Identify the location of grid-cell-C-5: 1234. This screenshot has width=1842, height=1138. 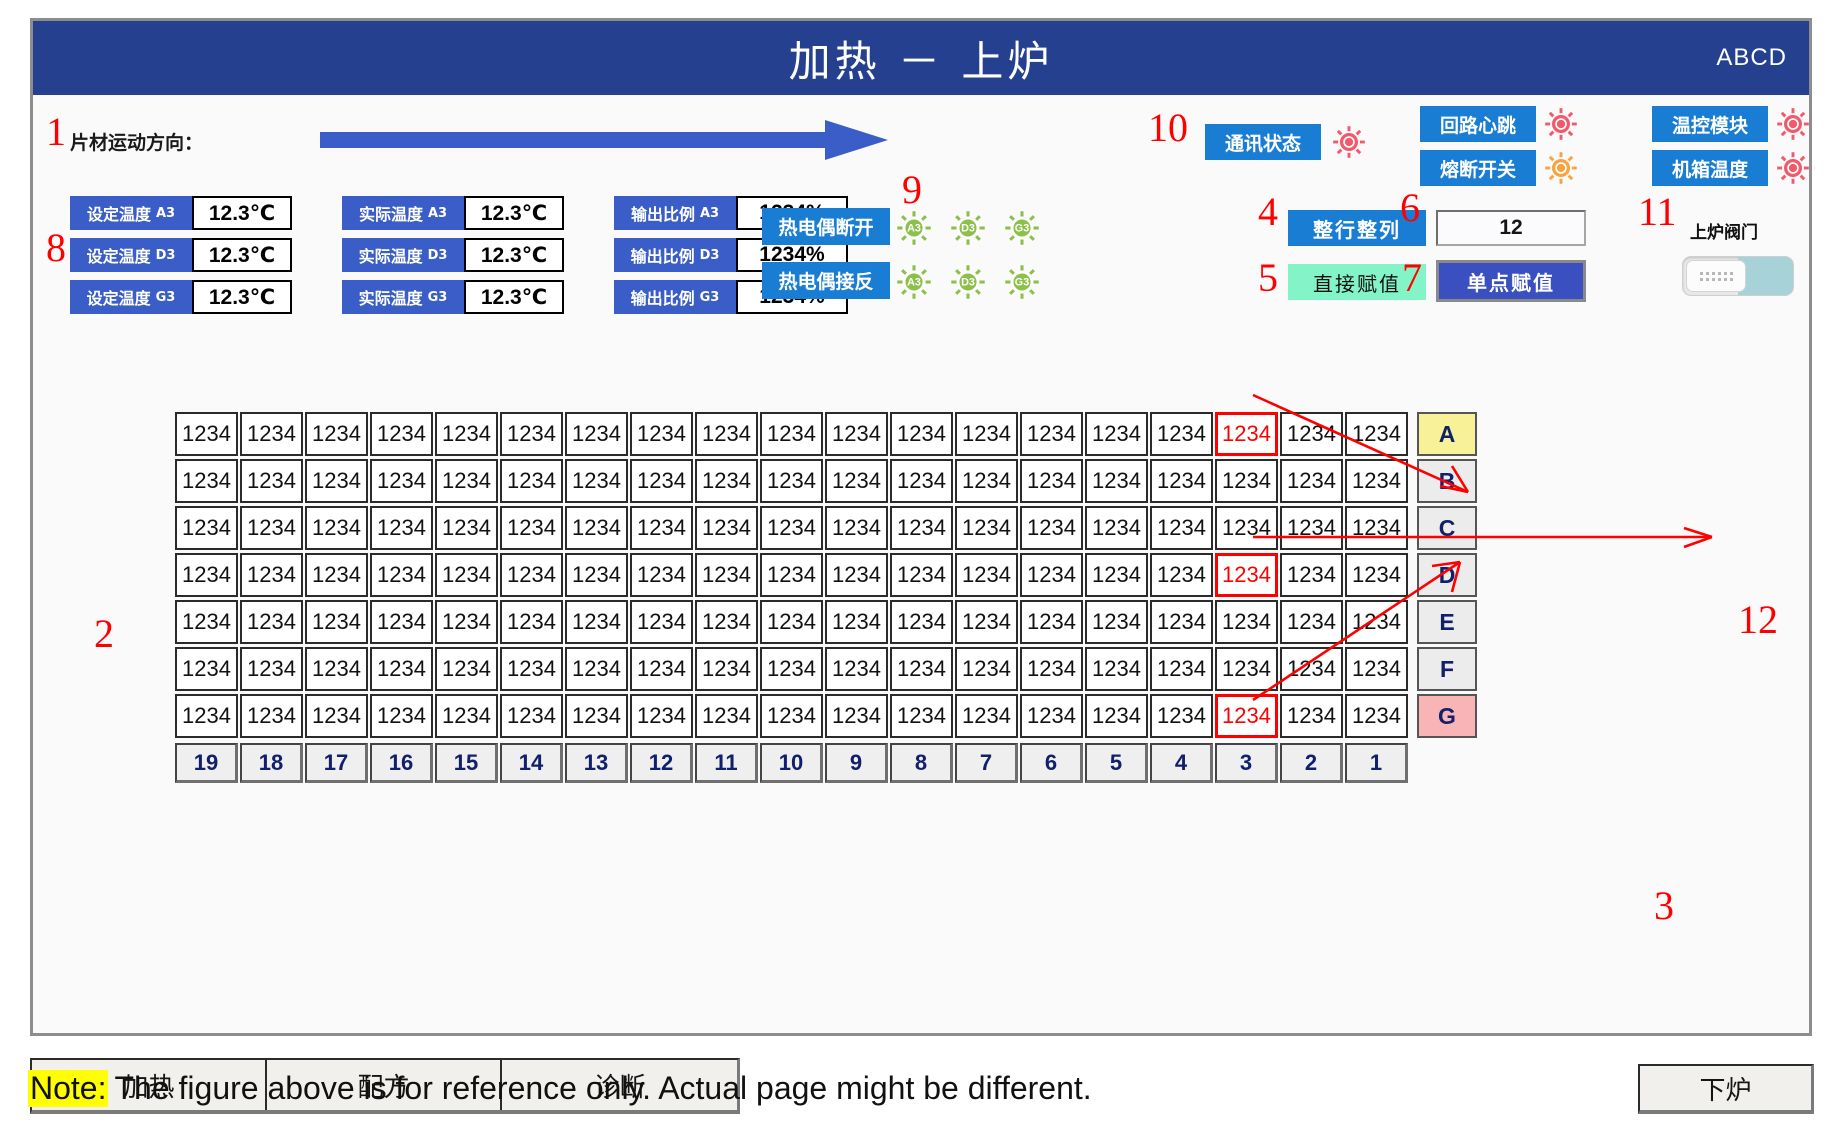
(1116, 528).